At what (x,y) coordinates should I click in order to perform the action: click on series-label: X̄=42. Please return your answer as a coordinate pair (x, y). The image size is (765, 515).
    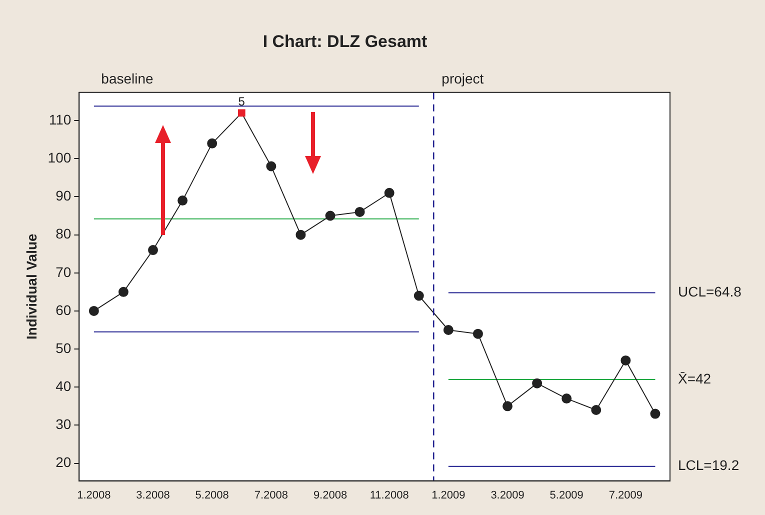
    Looking at the image, I should click on (695, 378).